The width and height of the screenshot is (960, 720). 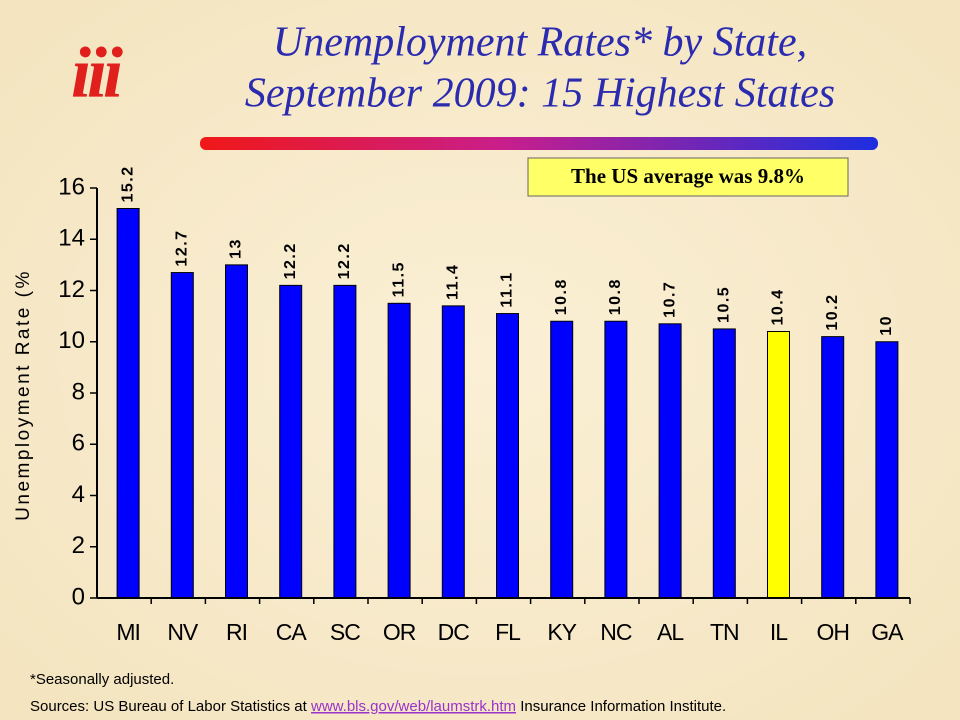 What do you see at coordinates (23, 395) in the screenshot?
I see `y-axis-title: Unemployment Rate (%` at bounding box center [23, 395].